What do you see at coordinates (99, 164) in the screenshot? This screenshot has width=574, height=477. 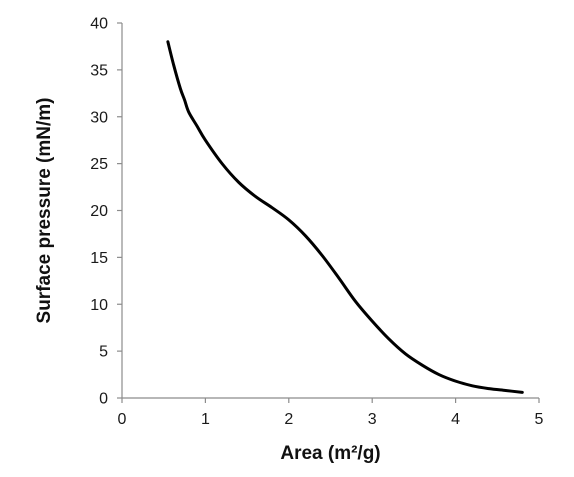 I see `y-tick-label: 25` at bounding box center [99, 164].